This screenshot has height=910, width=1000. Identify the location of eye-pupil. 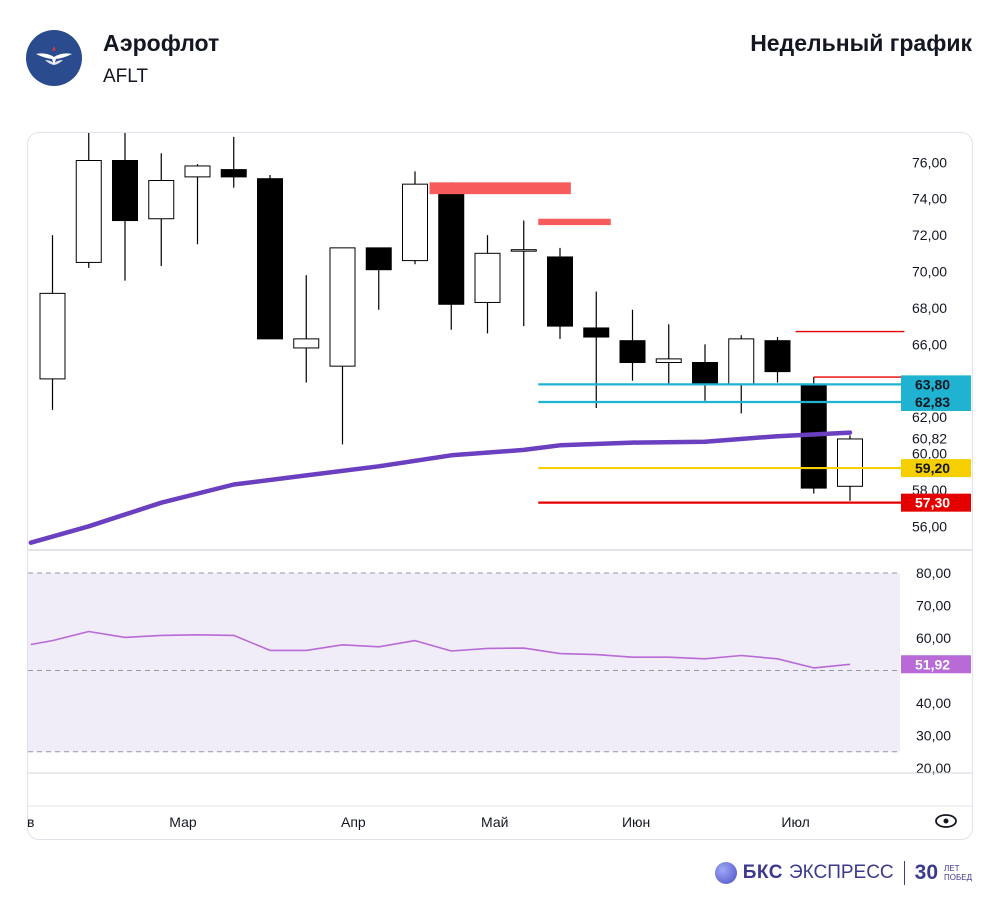
(946, 821).